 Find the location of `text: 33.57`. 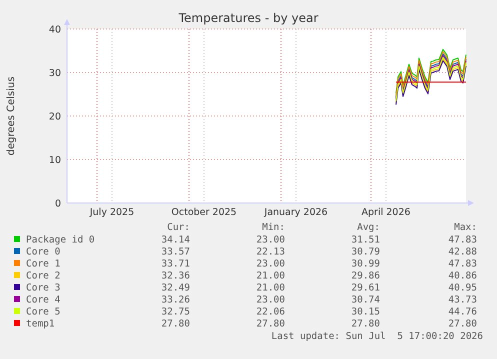

text: 33.57 is located at coordinates (175, 252).